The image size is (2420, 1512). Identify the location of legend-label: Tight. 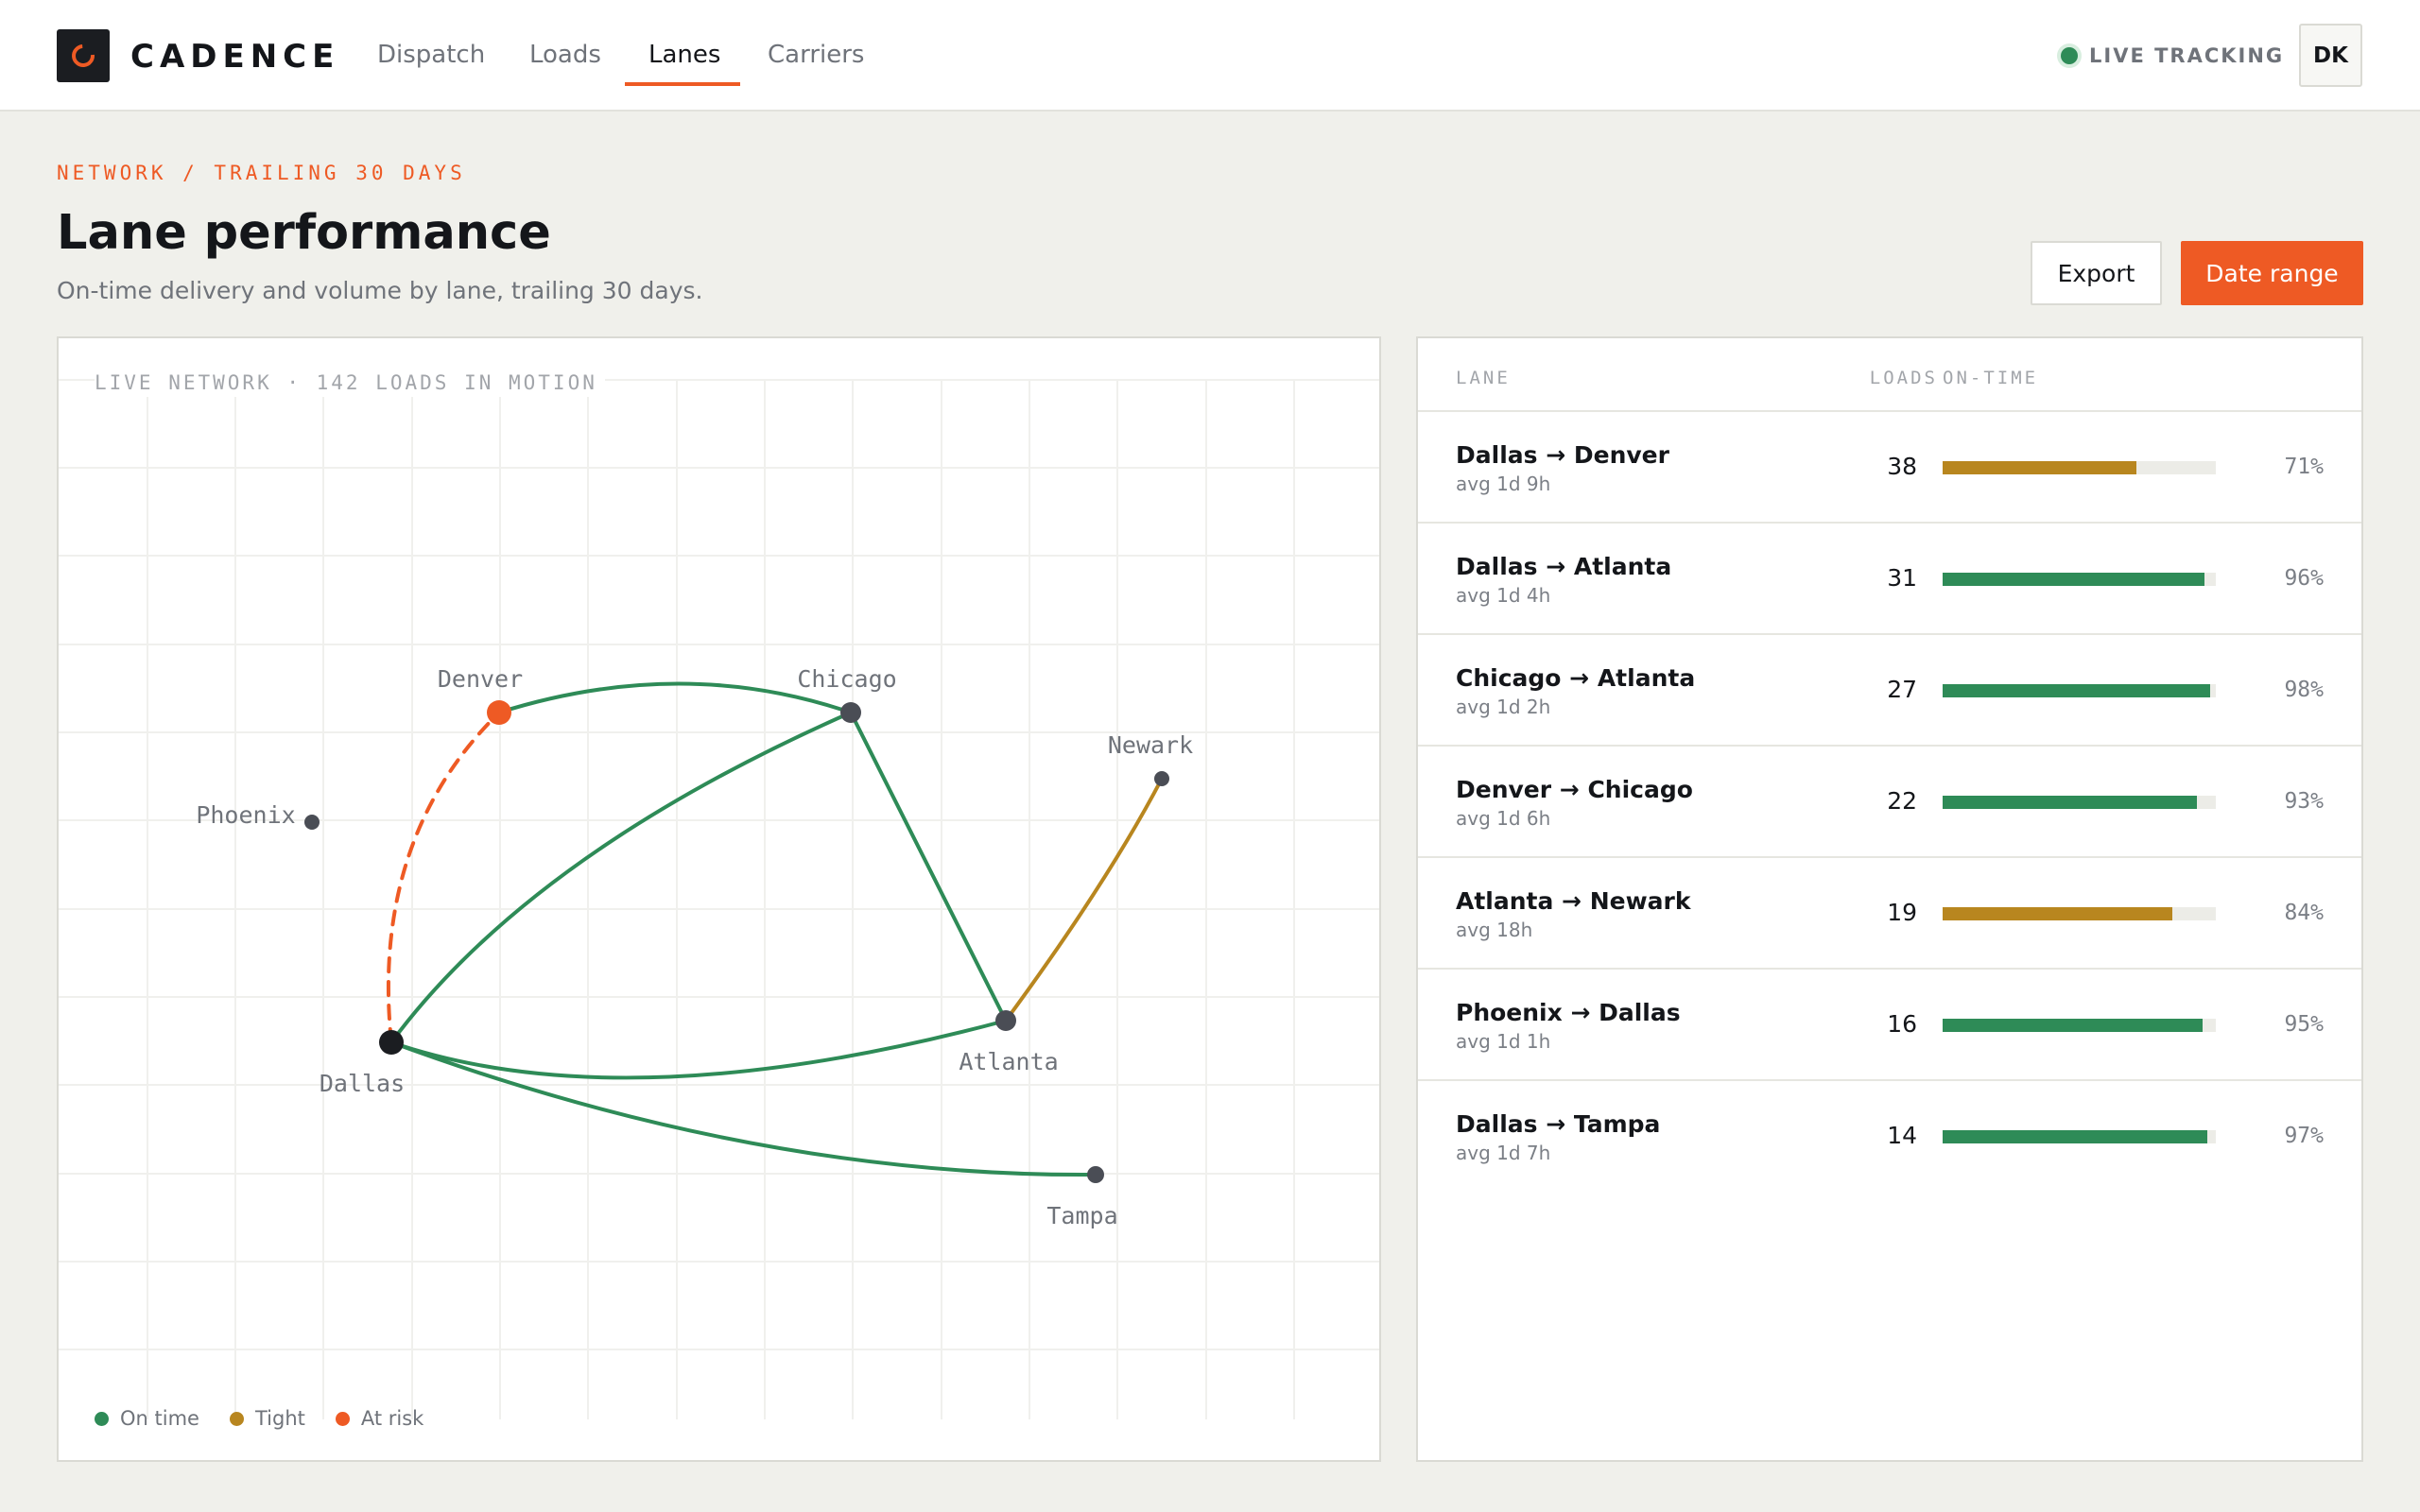
(279, 1418).